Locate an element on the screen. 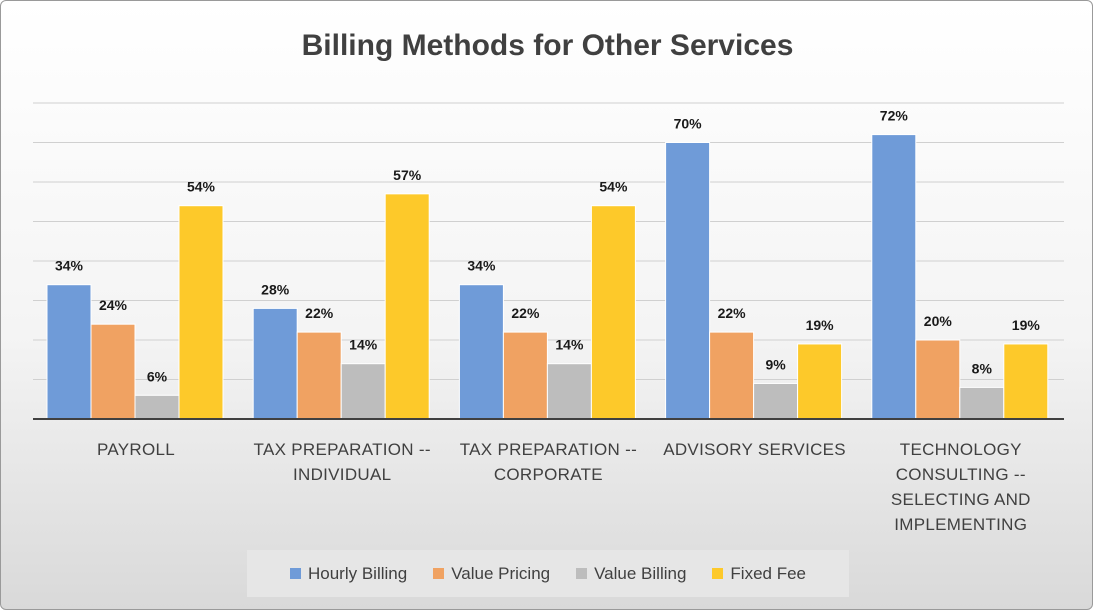 The width and height of the screenshot is (1093, 610). chart-title: Billing Methods for Other Services is located at coordinates (547, 45).